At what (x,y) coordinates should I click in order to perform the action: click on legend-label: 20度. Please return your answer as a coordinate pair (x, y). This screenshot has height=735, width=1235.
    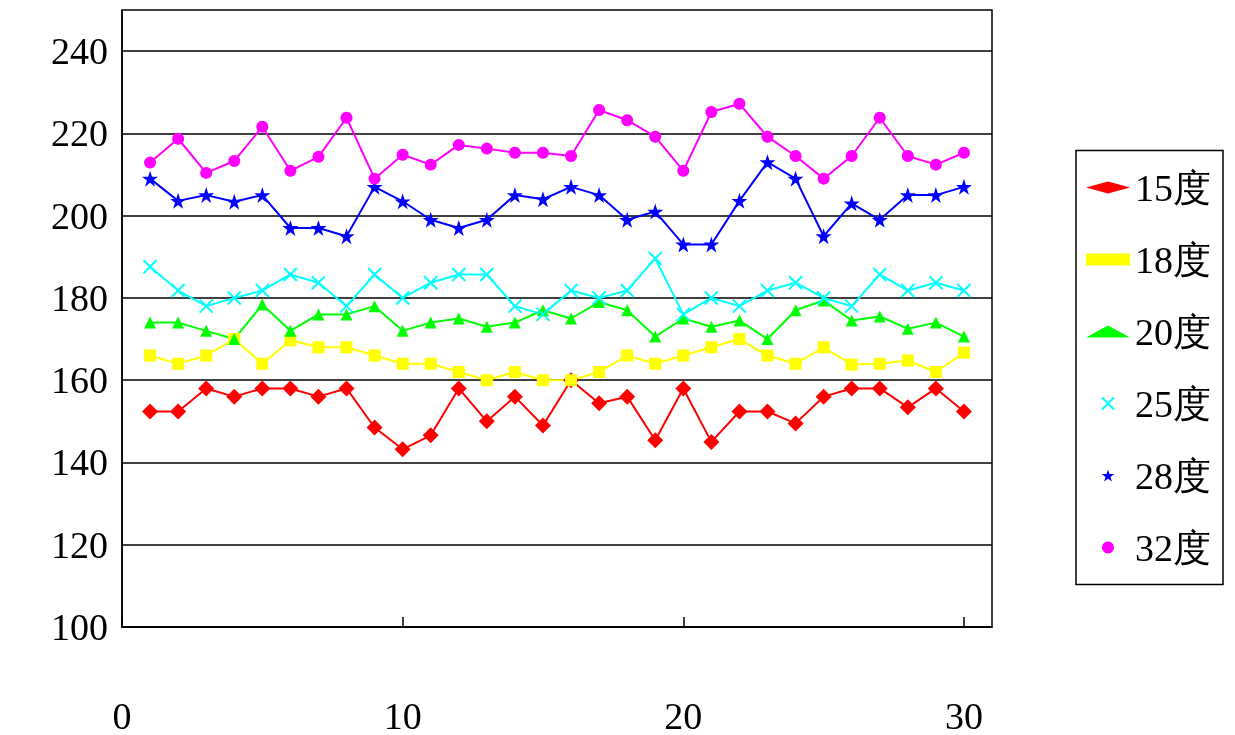
    Looking at the image, I should click on (1173, 331).